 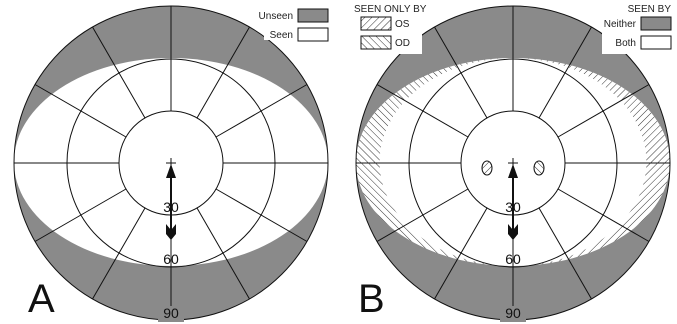 I want to click on panel-a-legend: Unseen Seen, so click(x=296, y=22).